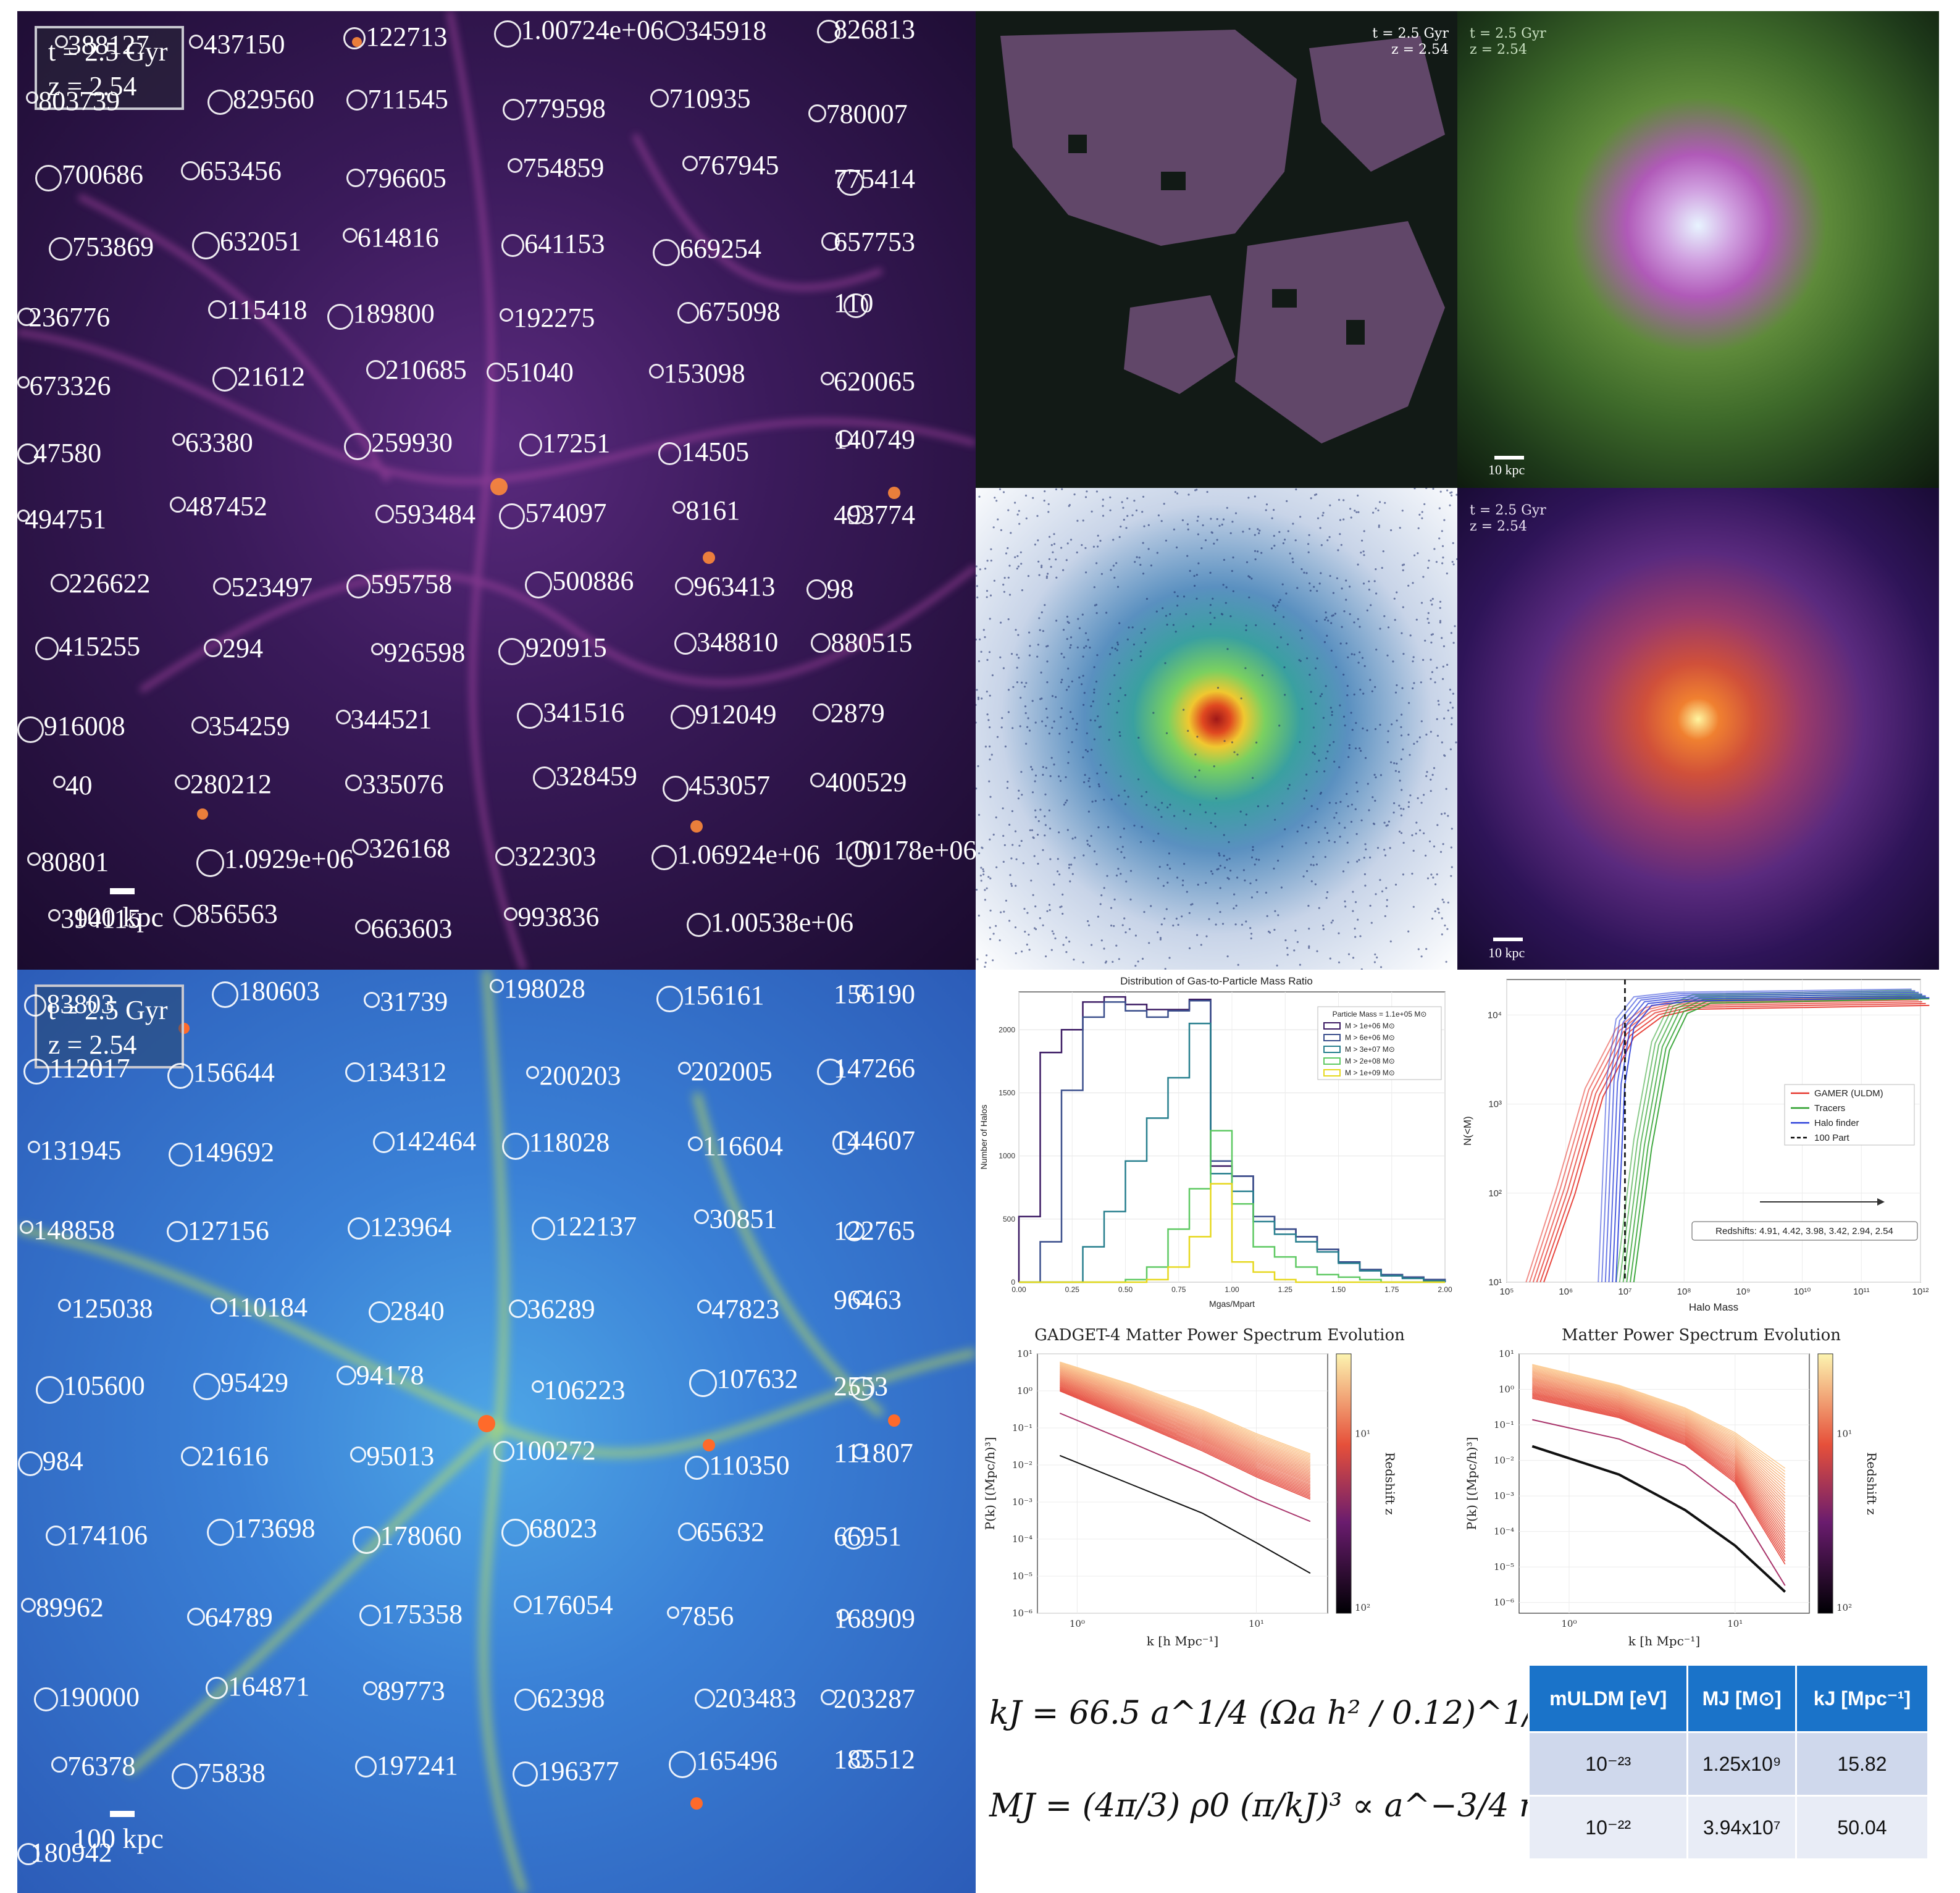 The height and width of the screenshot is (1893, 1960). What do you see at coordinates (555, 1451) in the screenshot?
I see `halo-id-label: 100272` at bounding box center [555, 1451].